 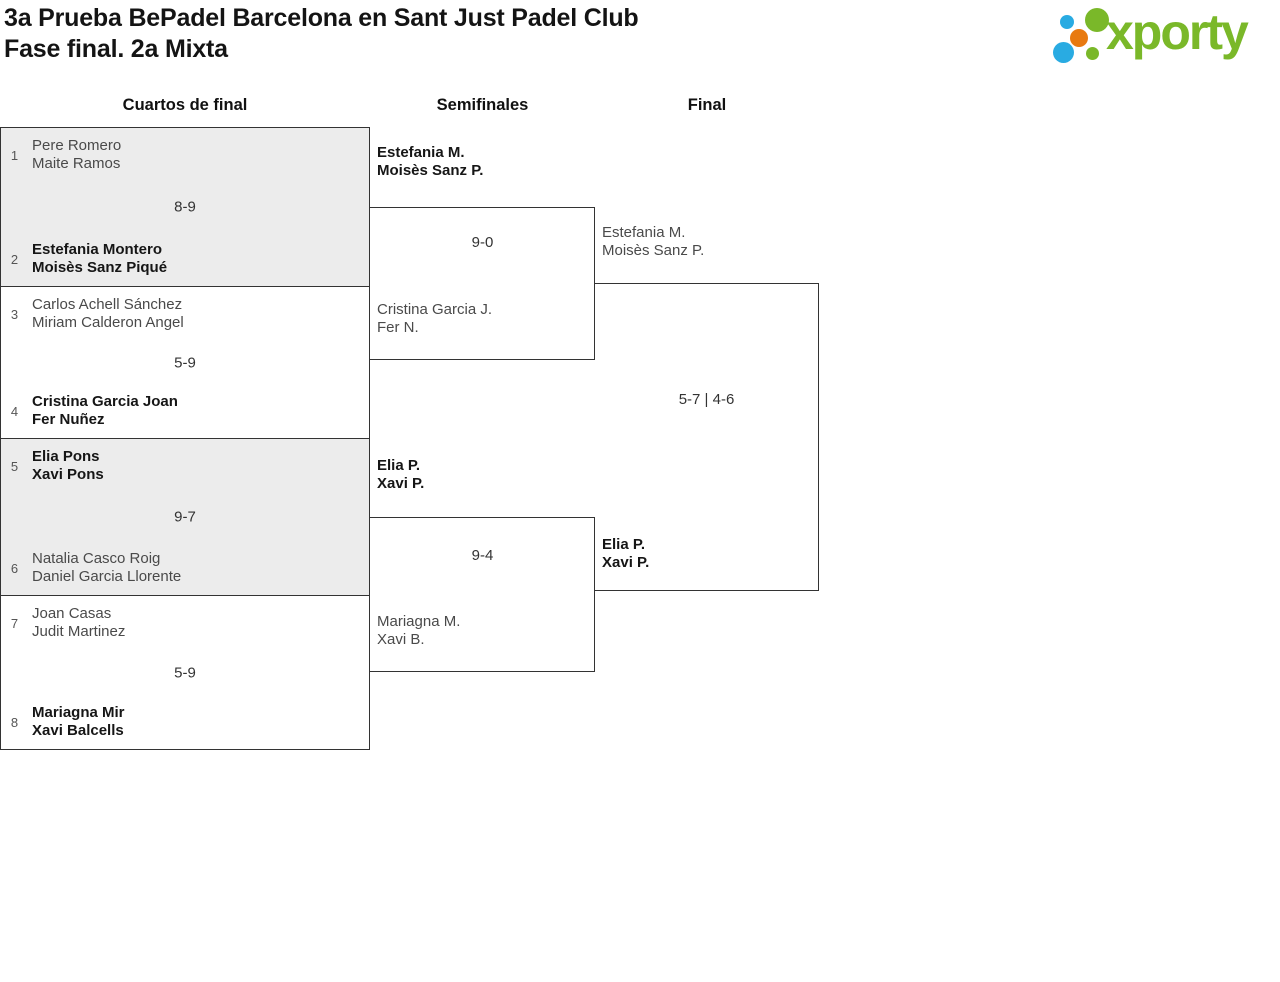 What do you see at coordinates (185, 466) in the screenshot?
I see `team-slot-top: 5 Elia Pons Xavi Pons` at bounding box center [185, 466].